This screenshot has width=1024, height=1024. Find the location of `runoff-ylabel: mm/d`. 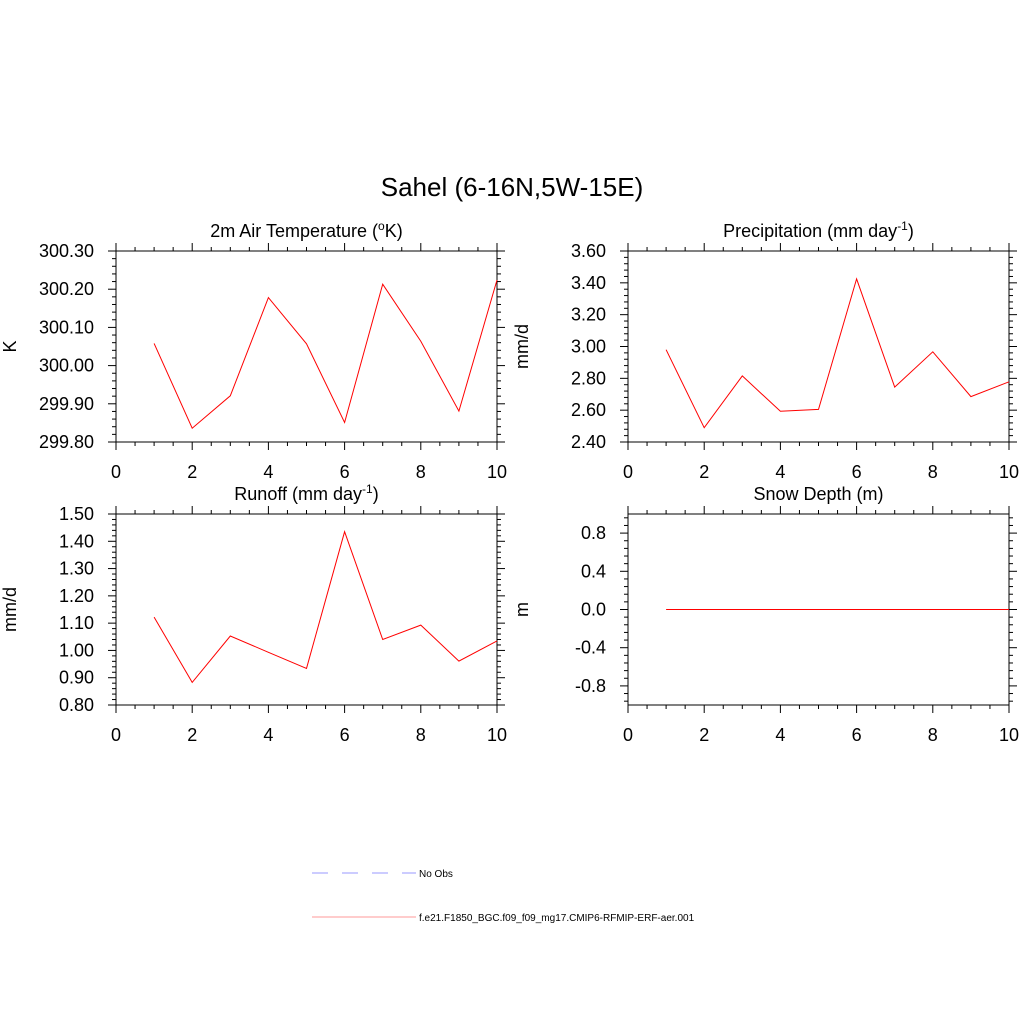

runoff-ylabel: mm/d is located at coordinates (10, 609).